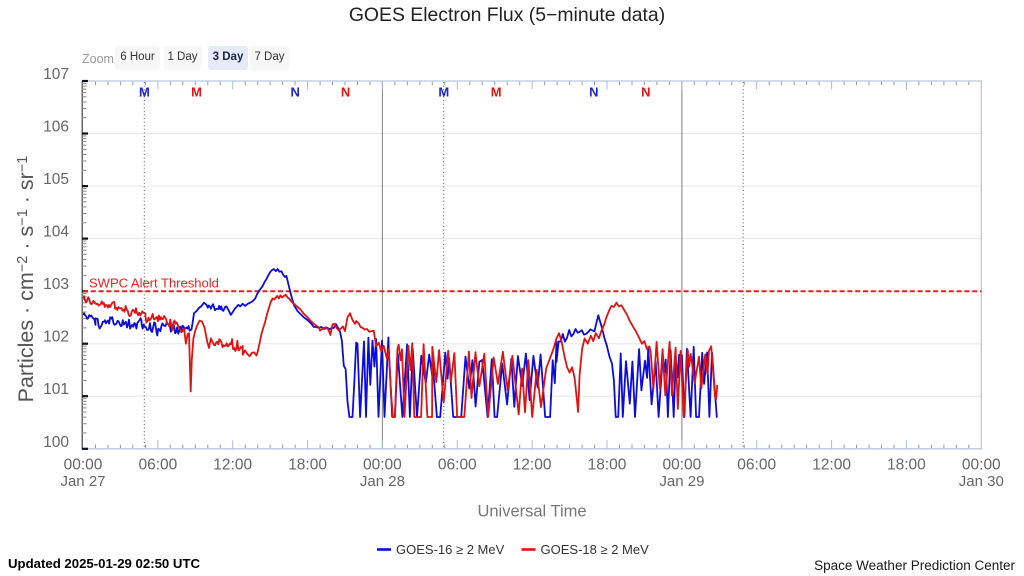  What do you see at coordinates (154, 283) in the screenshot?
I see `svg-text: SWPC Alert Threshold` at bounding box center [154, 283].